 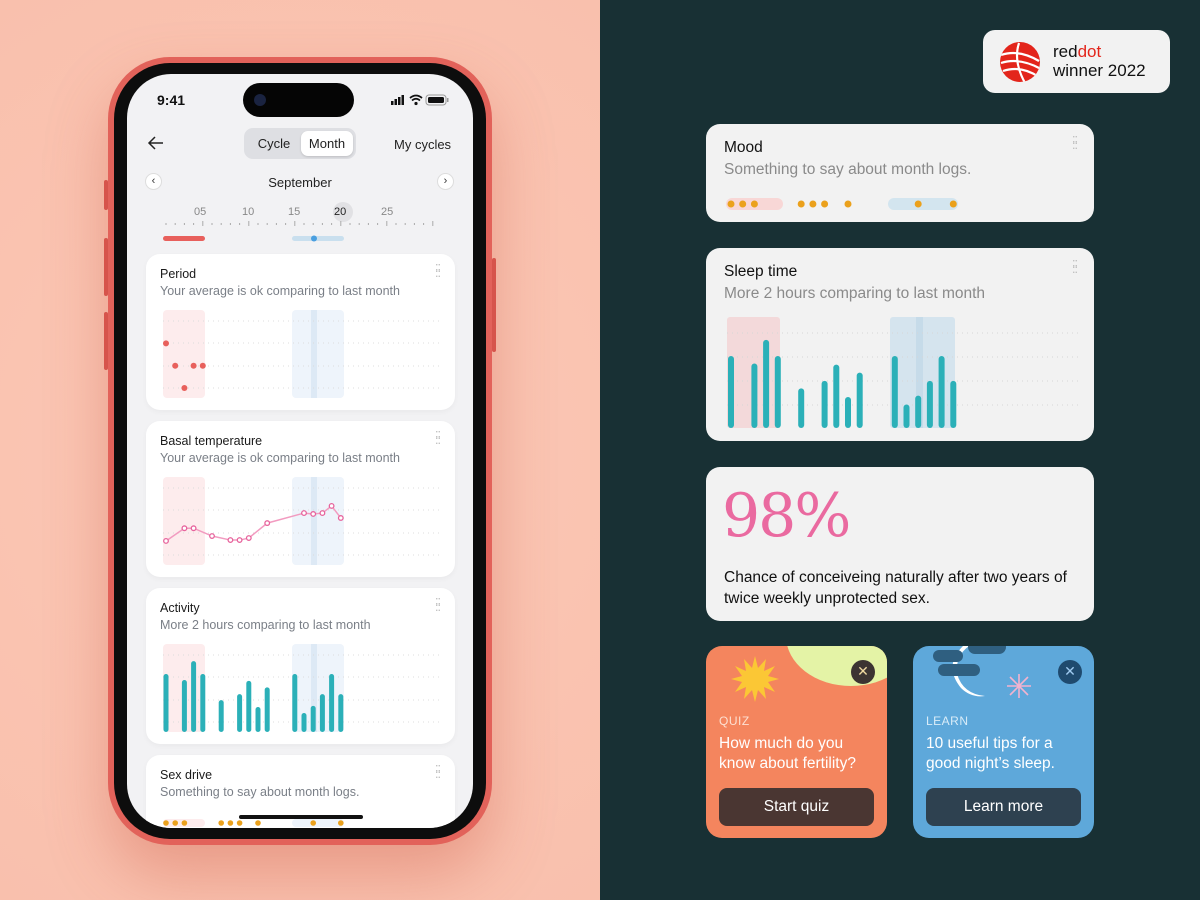 What do you see at coordinates (265, 625) in the screenshot?
I see `card-subtitle: More 2 hours comparing to last month` at bounding box center [265, 625].